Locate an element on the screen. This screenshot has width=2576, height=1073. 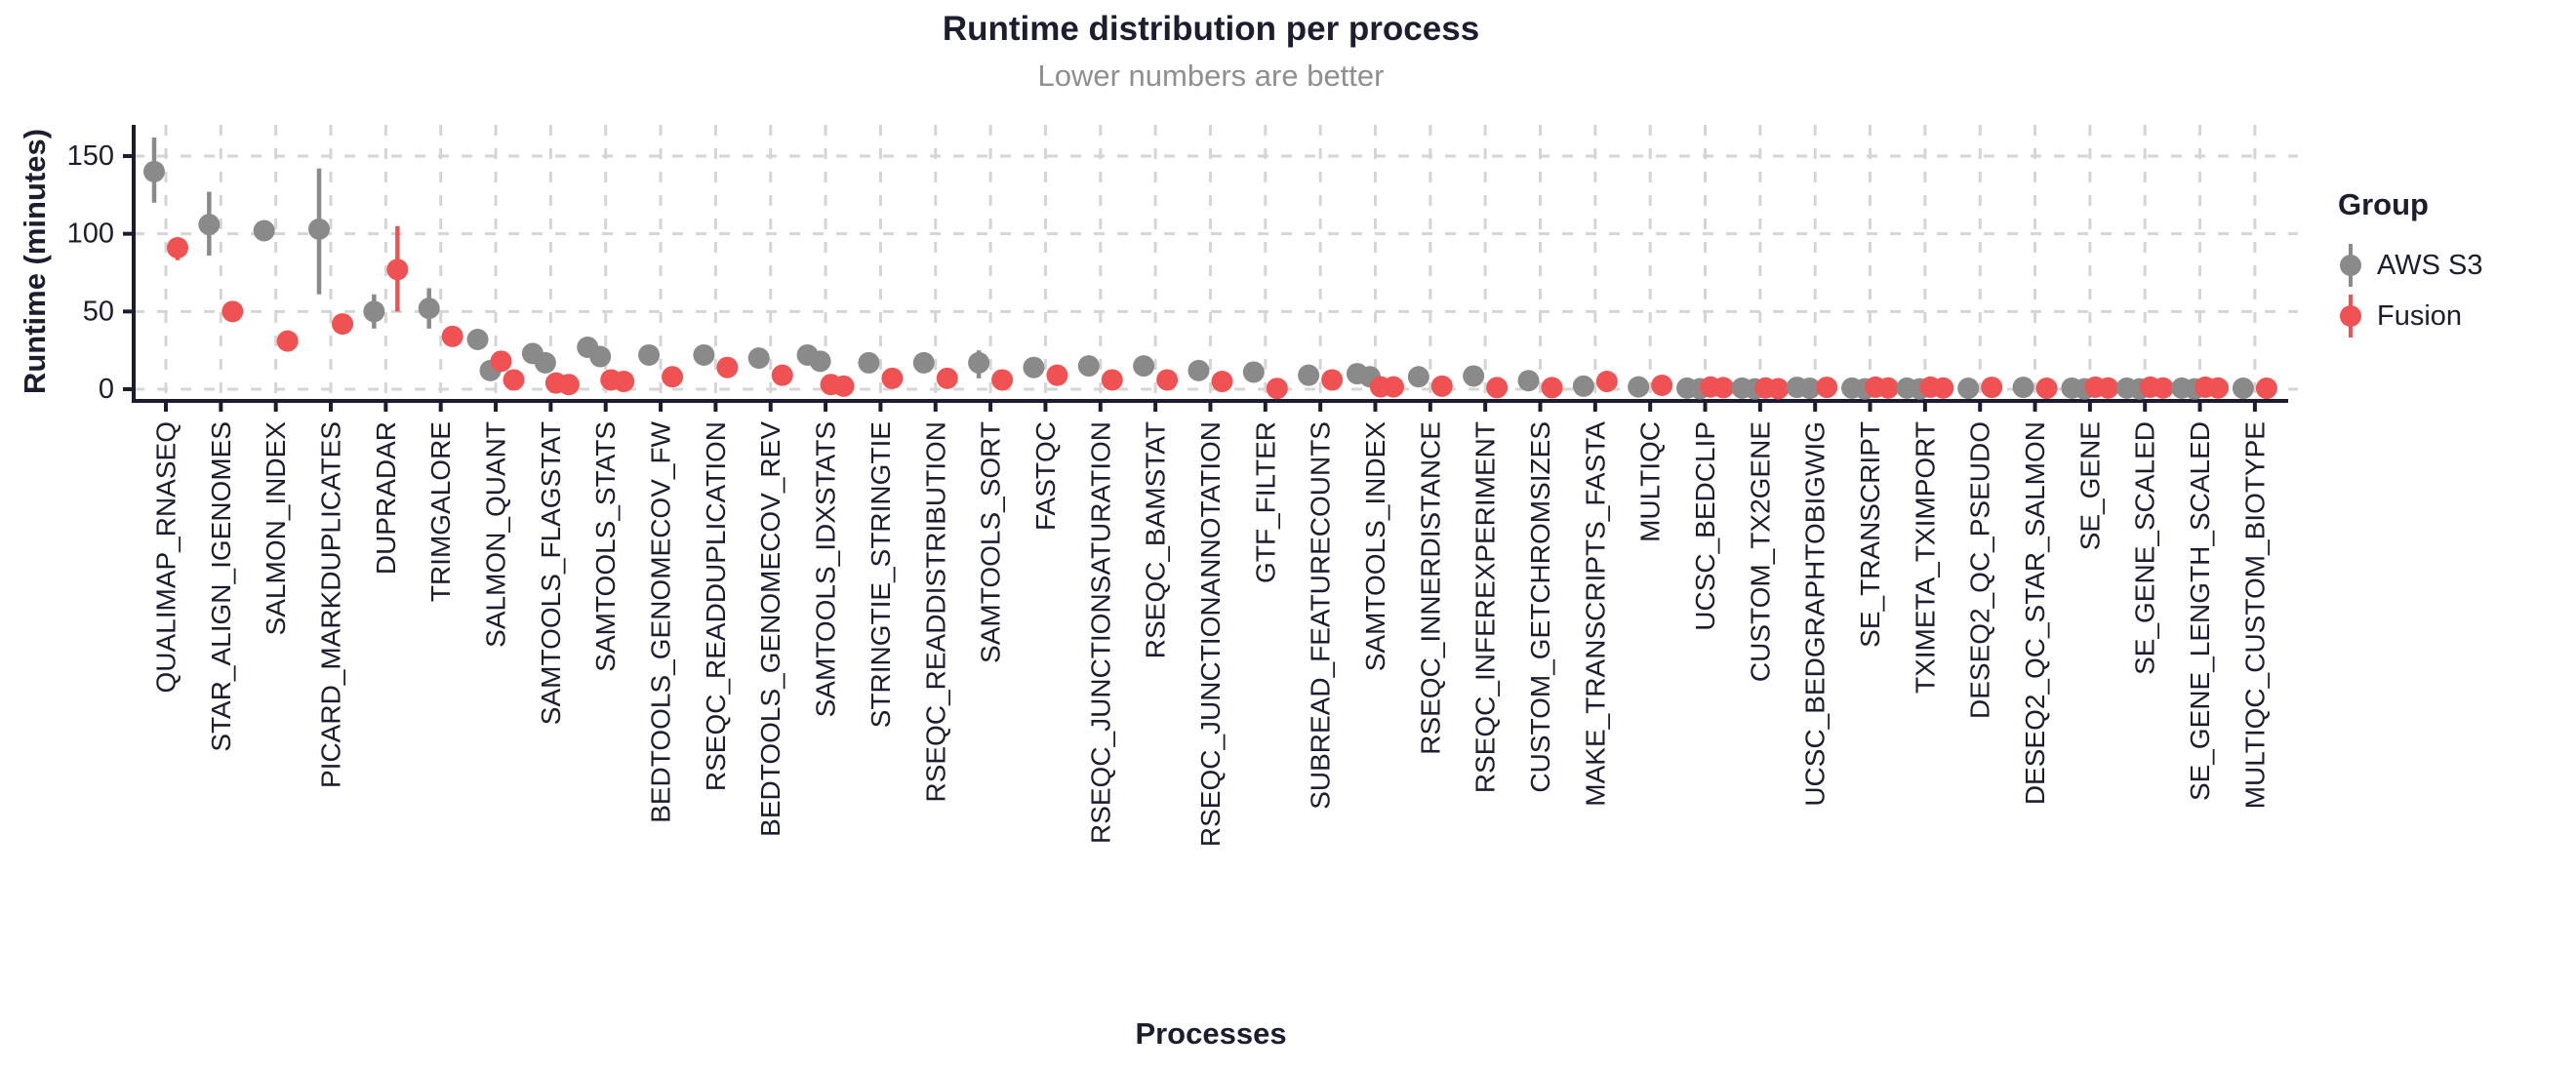
point-fusion-MULTIQC is located at coordinates (1662, 386).